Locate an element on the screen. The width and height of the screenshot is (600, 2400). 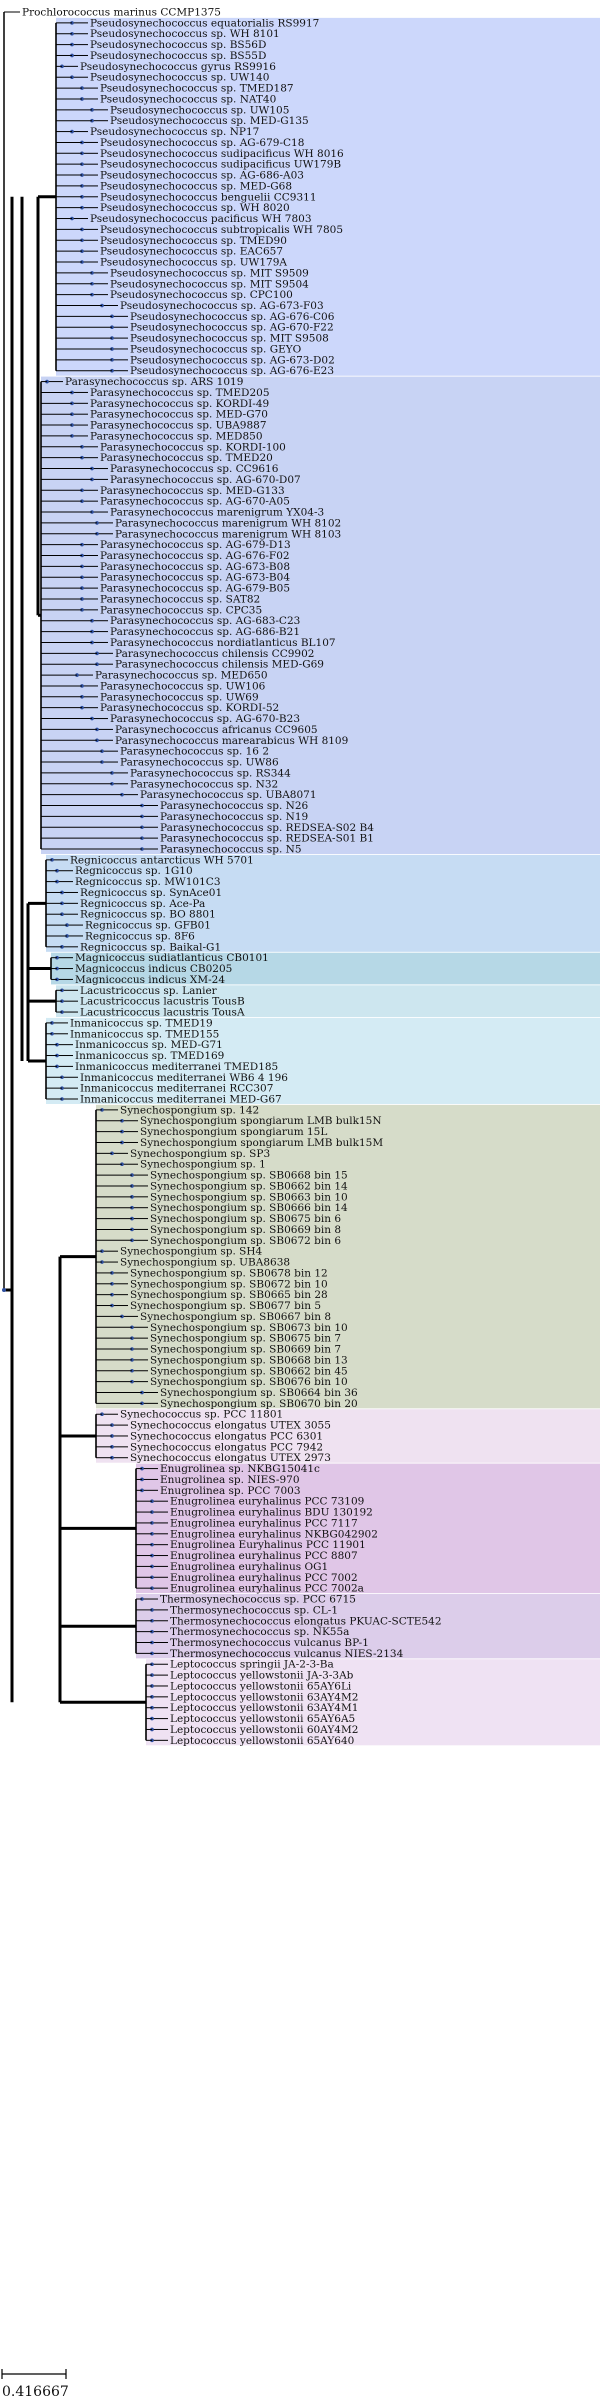
leaf-label: Regnicoccus sp. 1G10 is located at coordinates (134, 871).